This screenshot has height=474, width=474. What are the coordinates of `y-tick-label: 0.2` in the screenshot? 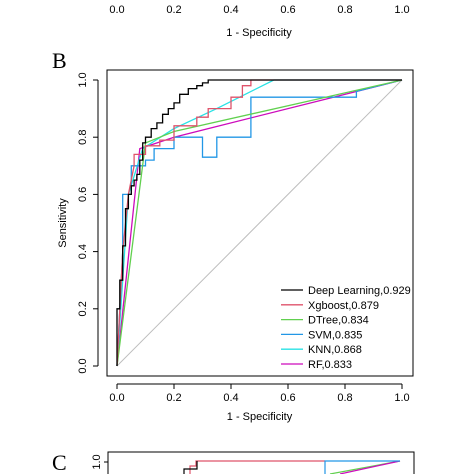 It's located at (83, 308).